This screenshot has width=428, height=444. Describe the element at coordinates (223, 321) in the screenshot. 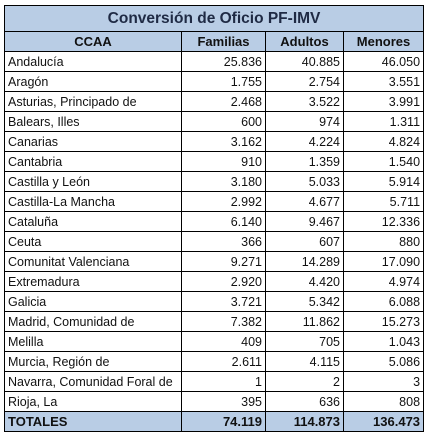

I see `cell-familias: 7.382` at that location.